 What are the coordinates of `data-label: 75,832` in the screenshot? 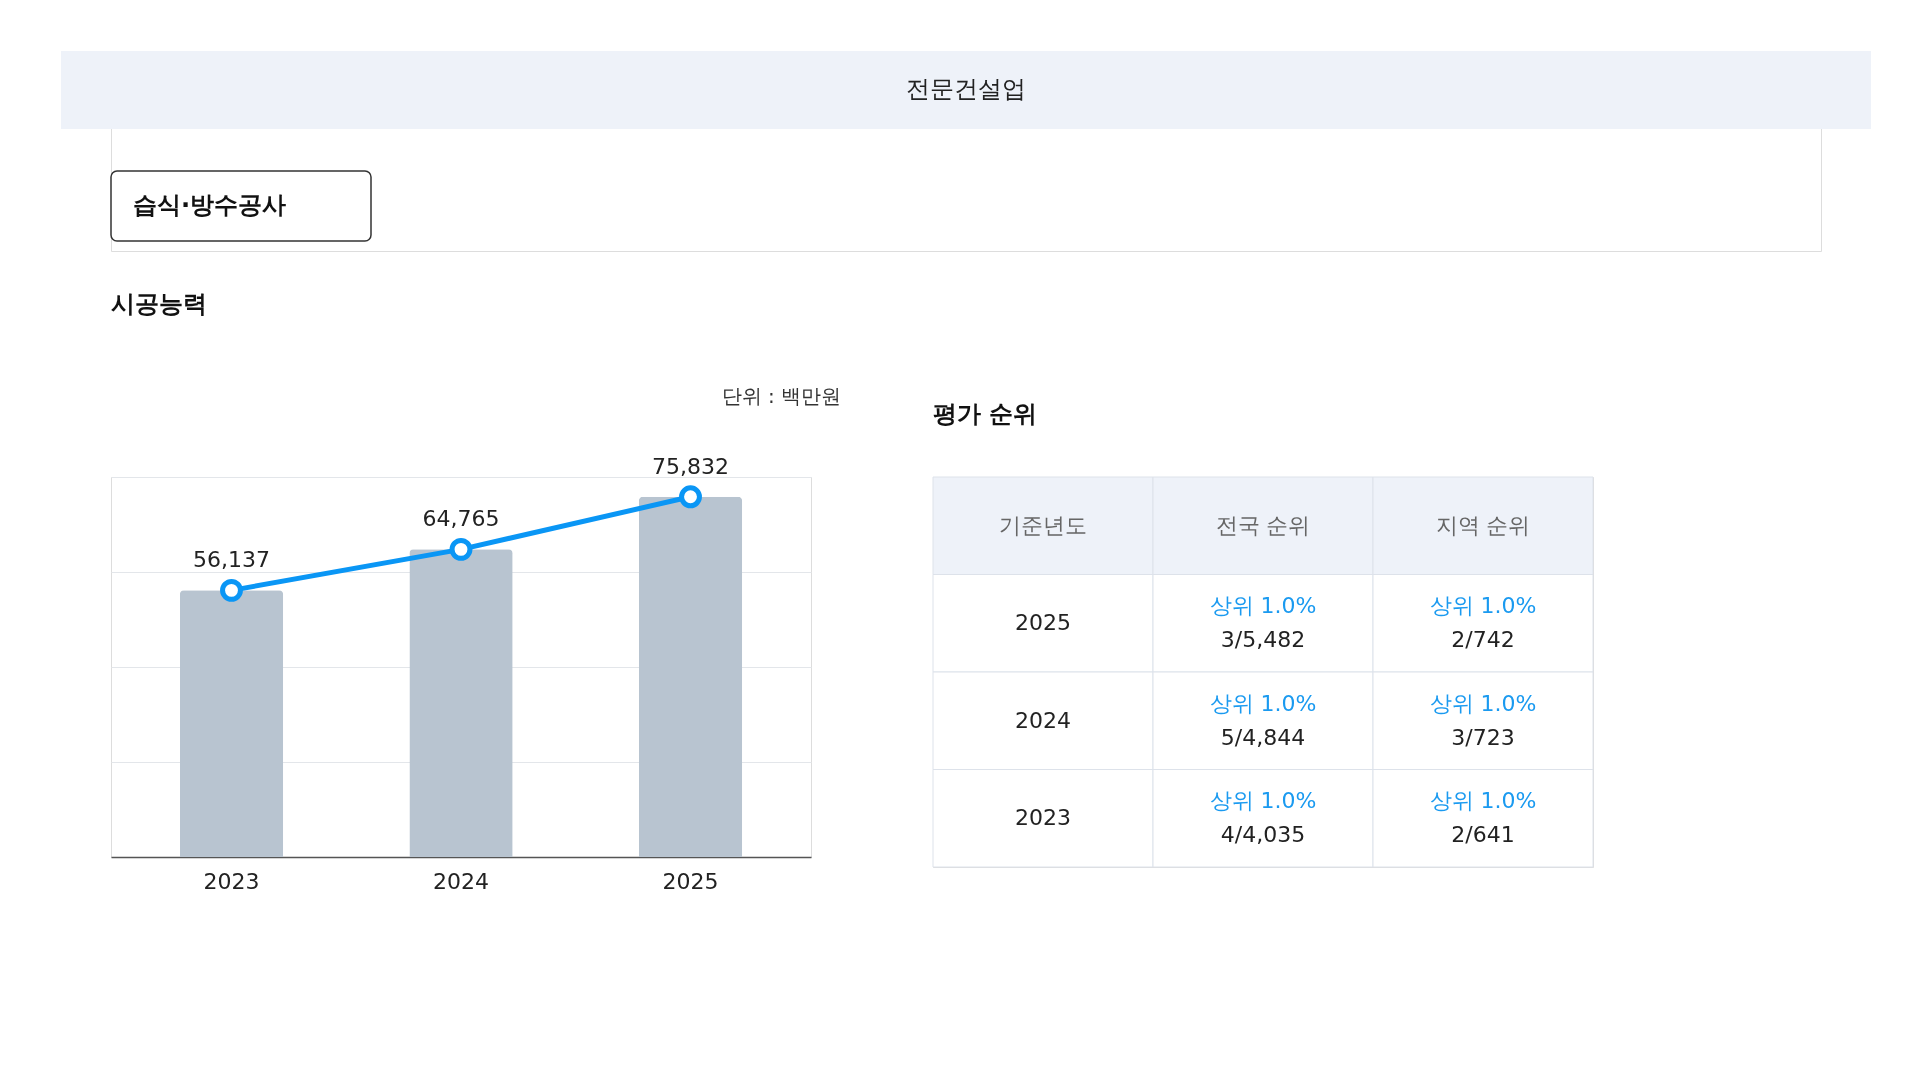 It's located at (690, 466).